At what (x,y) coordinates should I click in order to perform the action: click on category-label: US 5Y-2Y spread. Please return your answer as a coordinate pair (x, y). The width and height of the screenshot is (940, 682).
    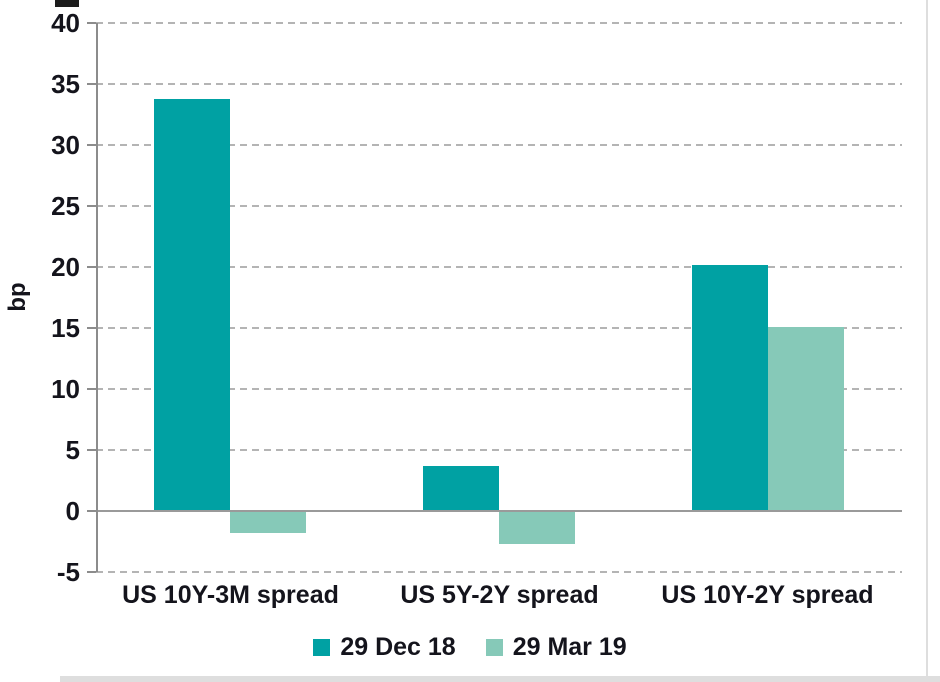
    Looking at the image, I should click on (499, 595).